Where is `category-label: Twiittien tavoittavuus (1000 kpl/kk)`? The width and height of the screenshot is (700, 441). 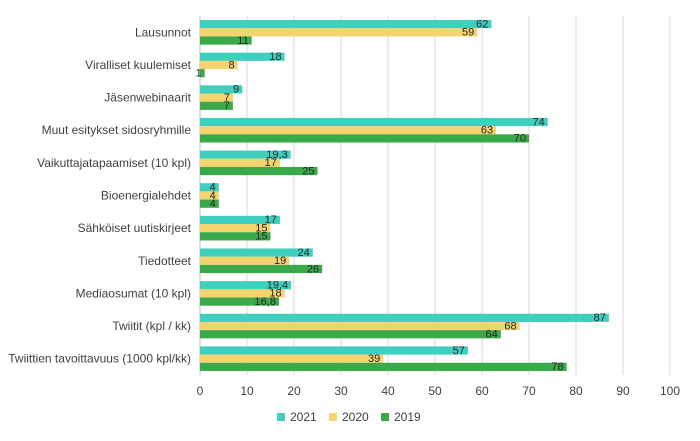 category-label: Twiittien tavoittavuus (1000 kpl/kk) is located at coordinates (99, 359).